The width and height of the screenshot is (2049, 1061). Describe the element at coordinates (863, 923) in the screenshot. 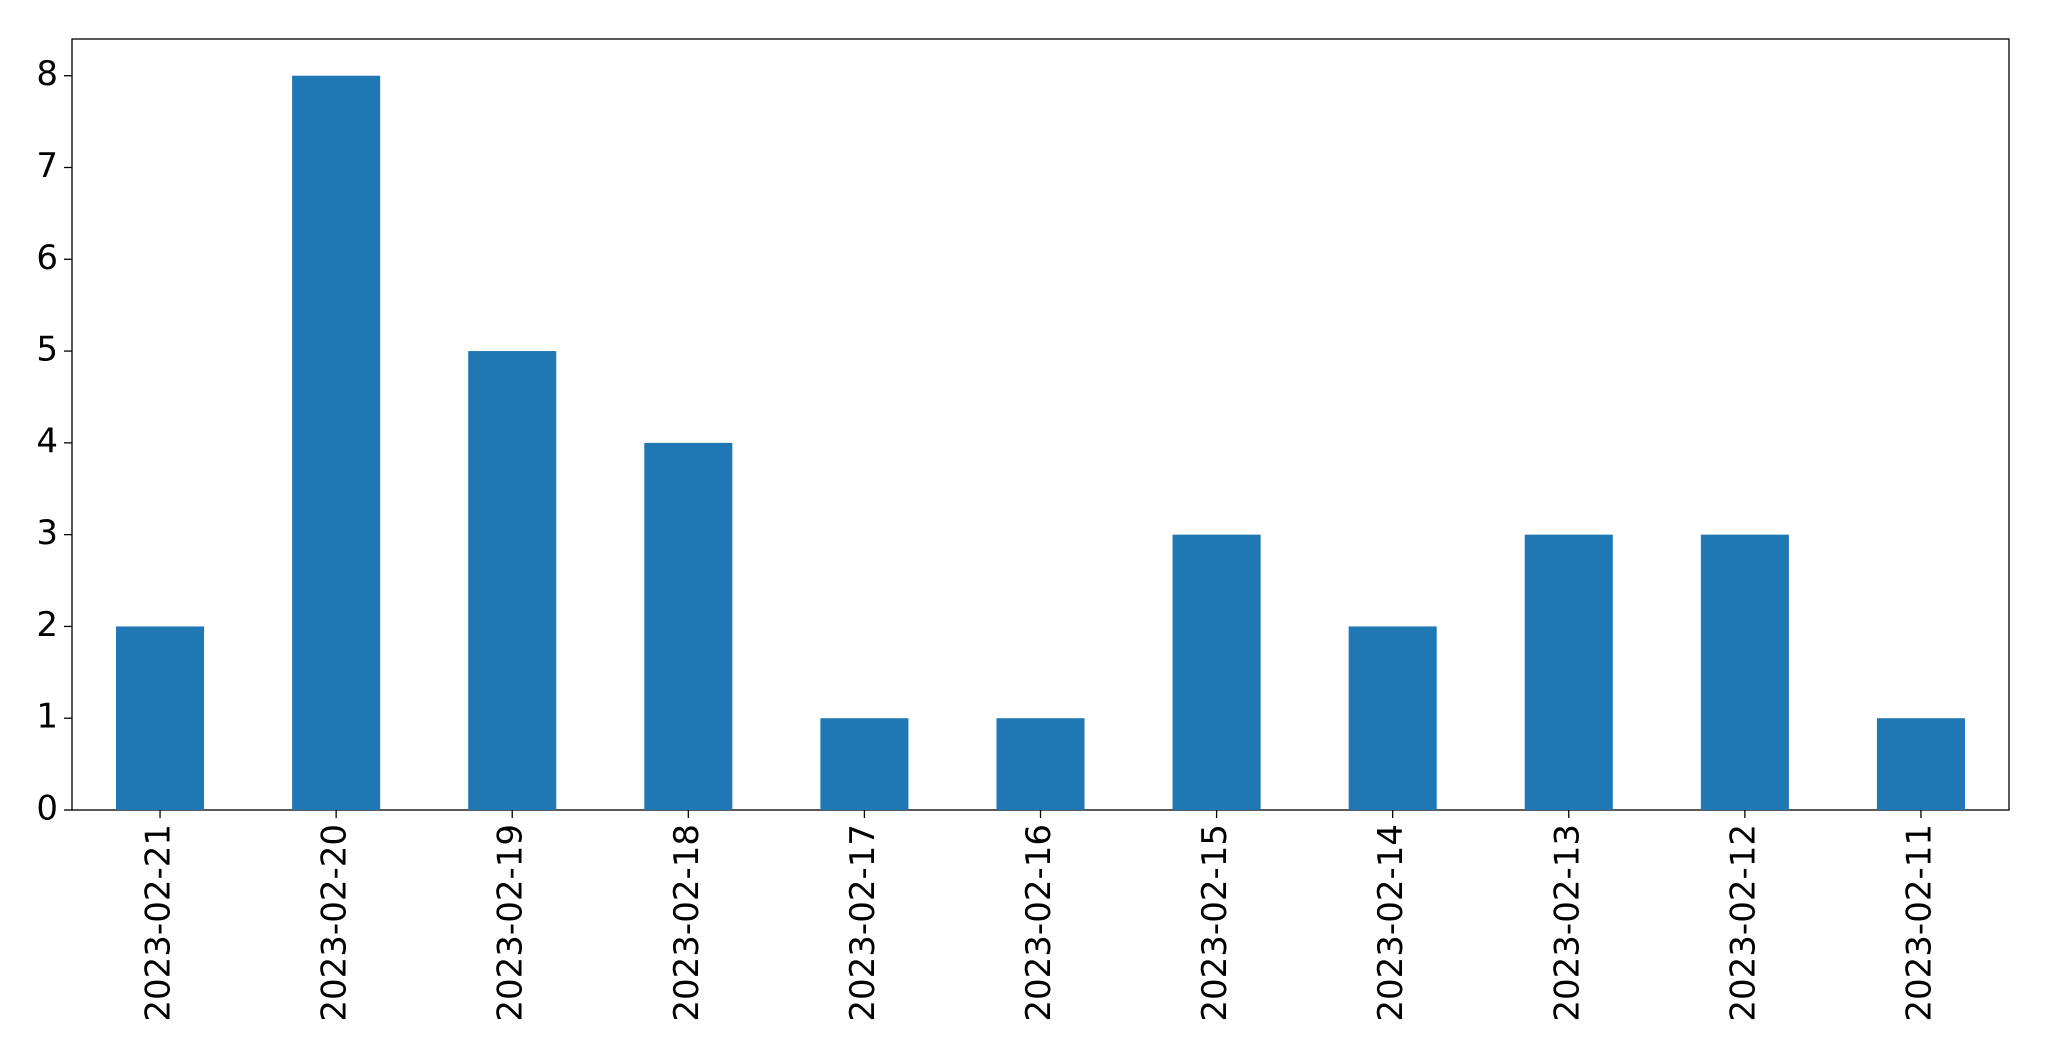

I see `x-tick-label: 2023-02-17` at that location.